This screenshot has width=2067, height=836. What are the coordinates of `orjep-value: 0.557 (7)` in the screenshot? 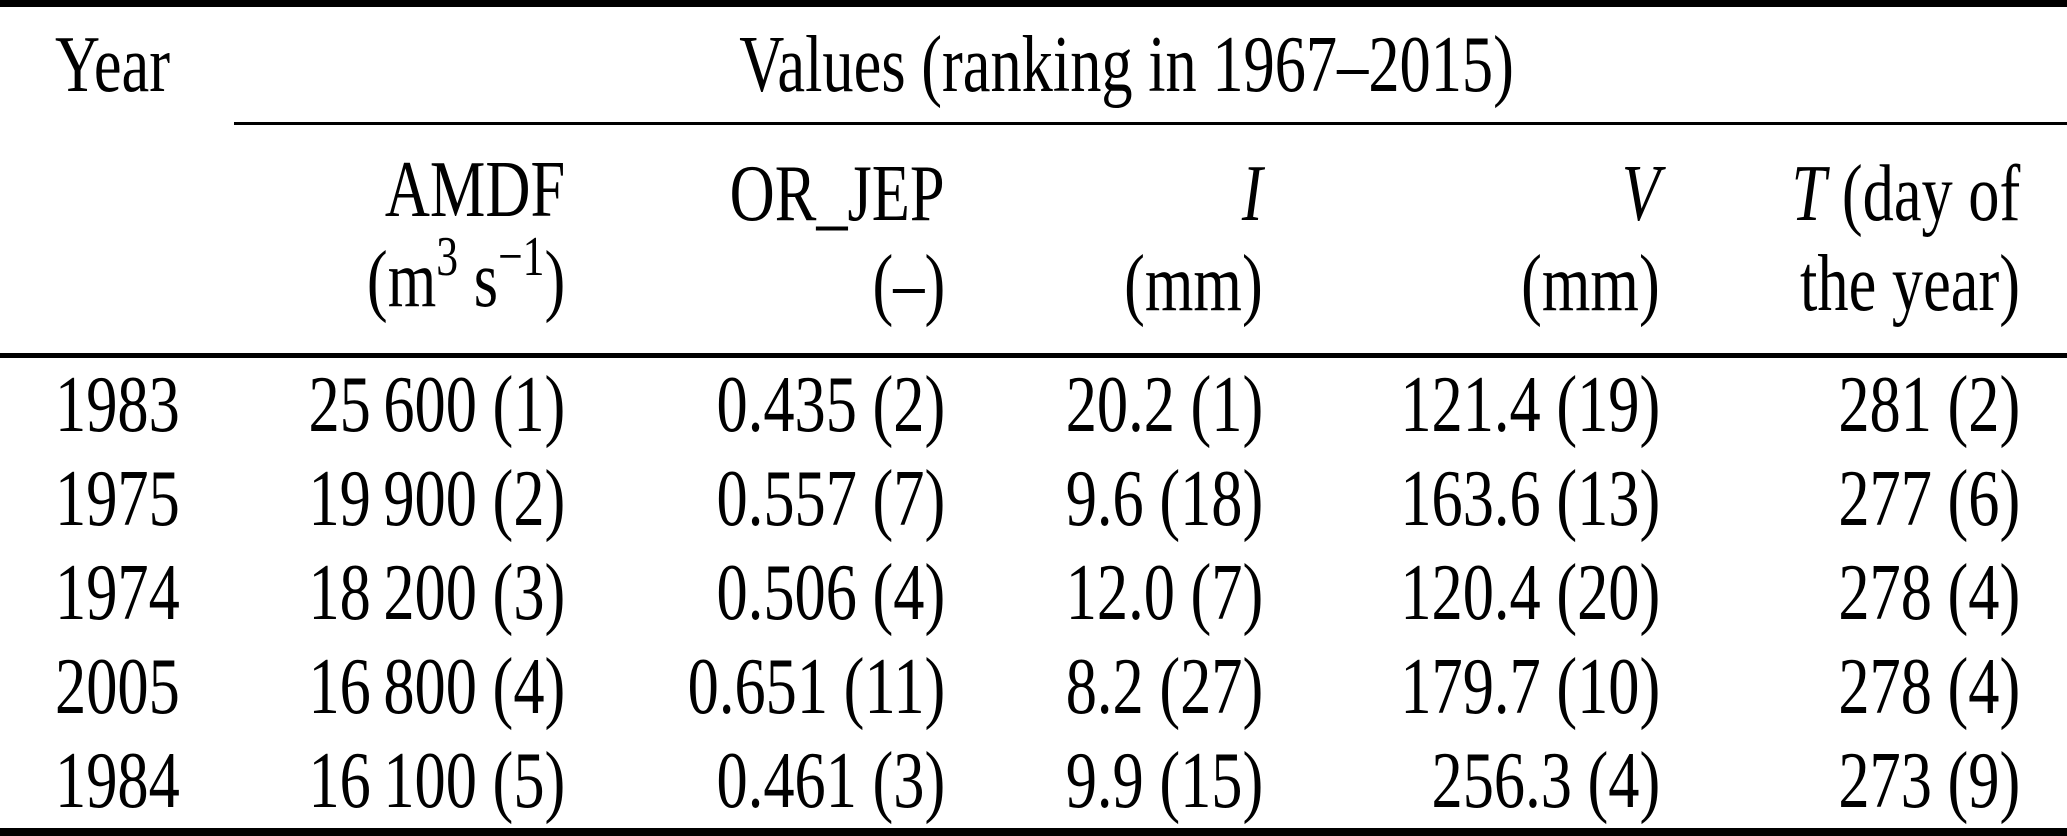 It's located at (830, 499).